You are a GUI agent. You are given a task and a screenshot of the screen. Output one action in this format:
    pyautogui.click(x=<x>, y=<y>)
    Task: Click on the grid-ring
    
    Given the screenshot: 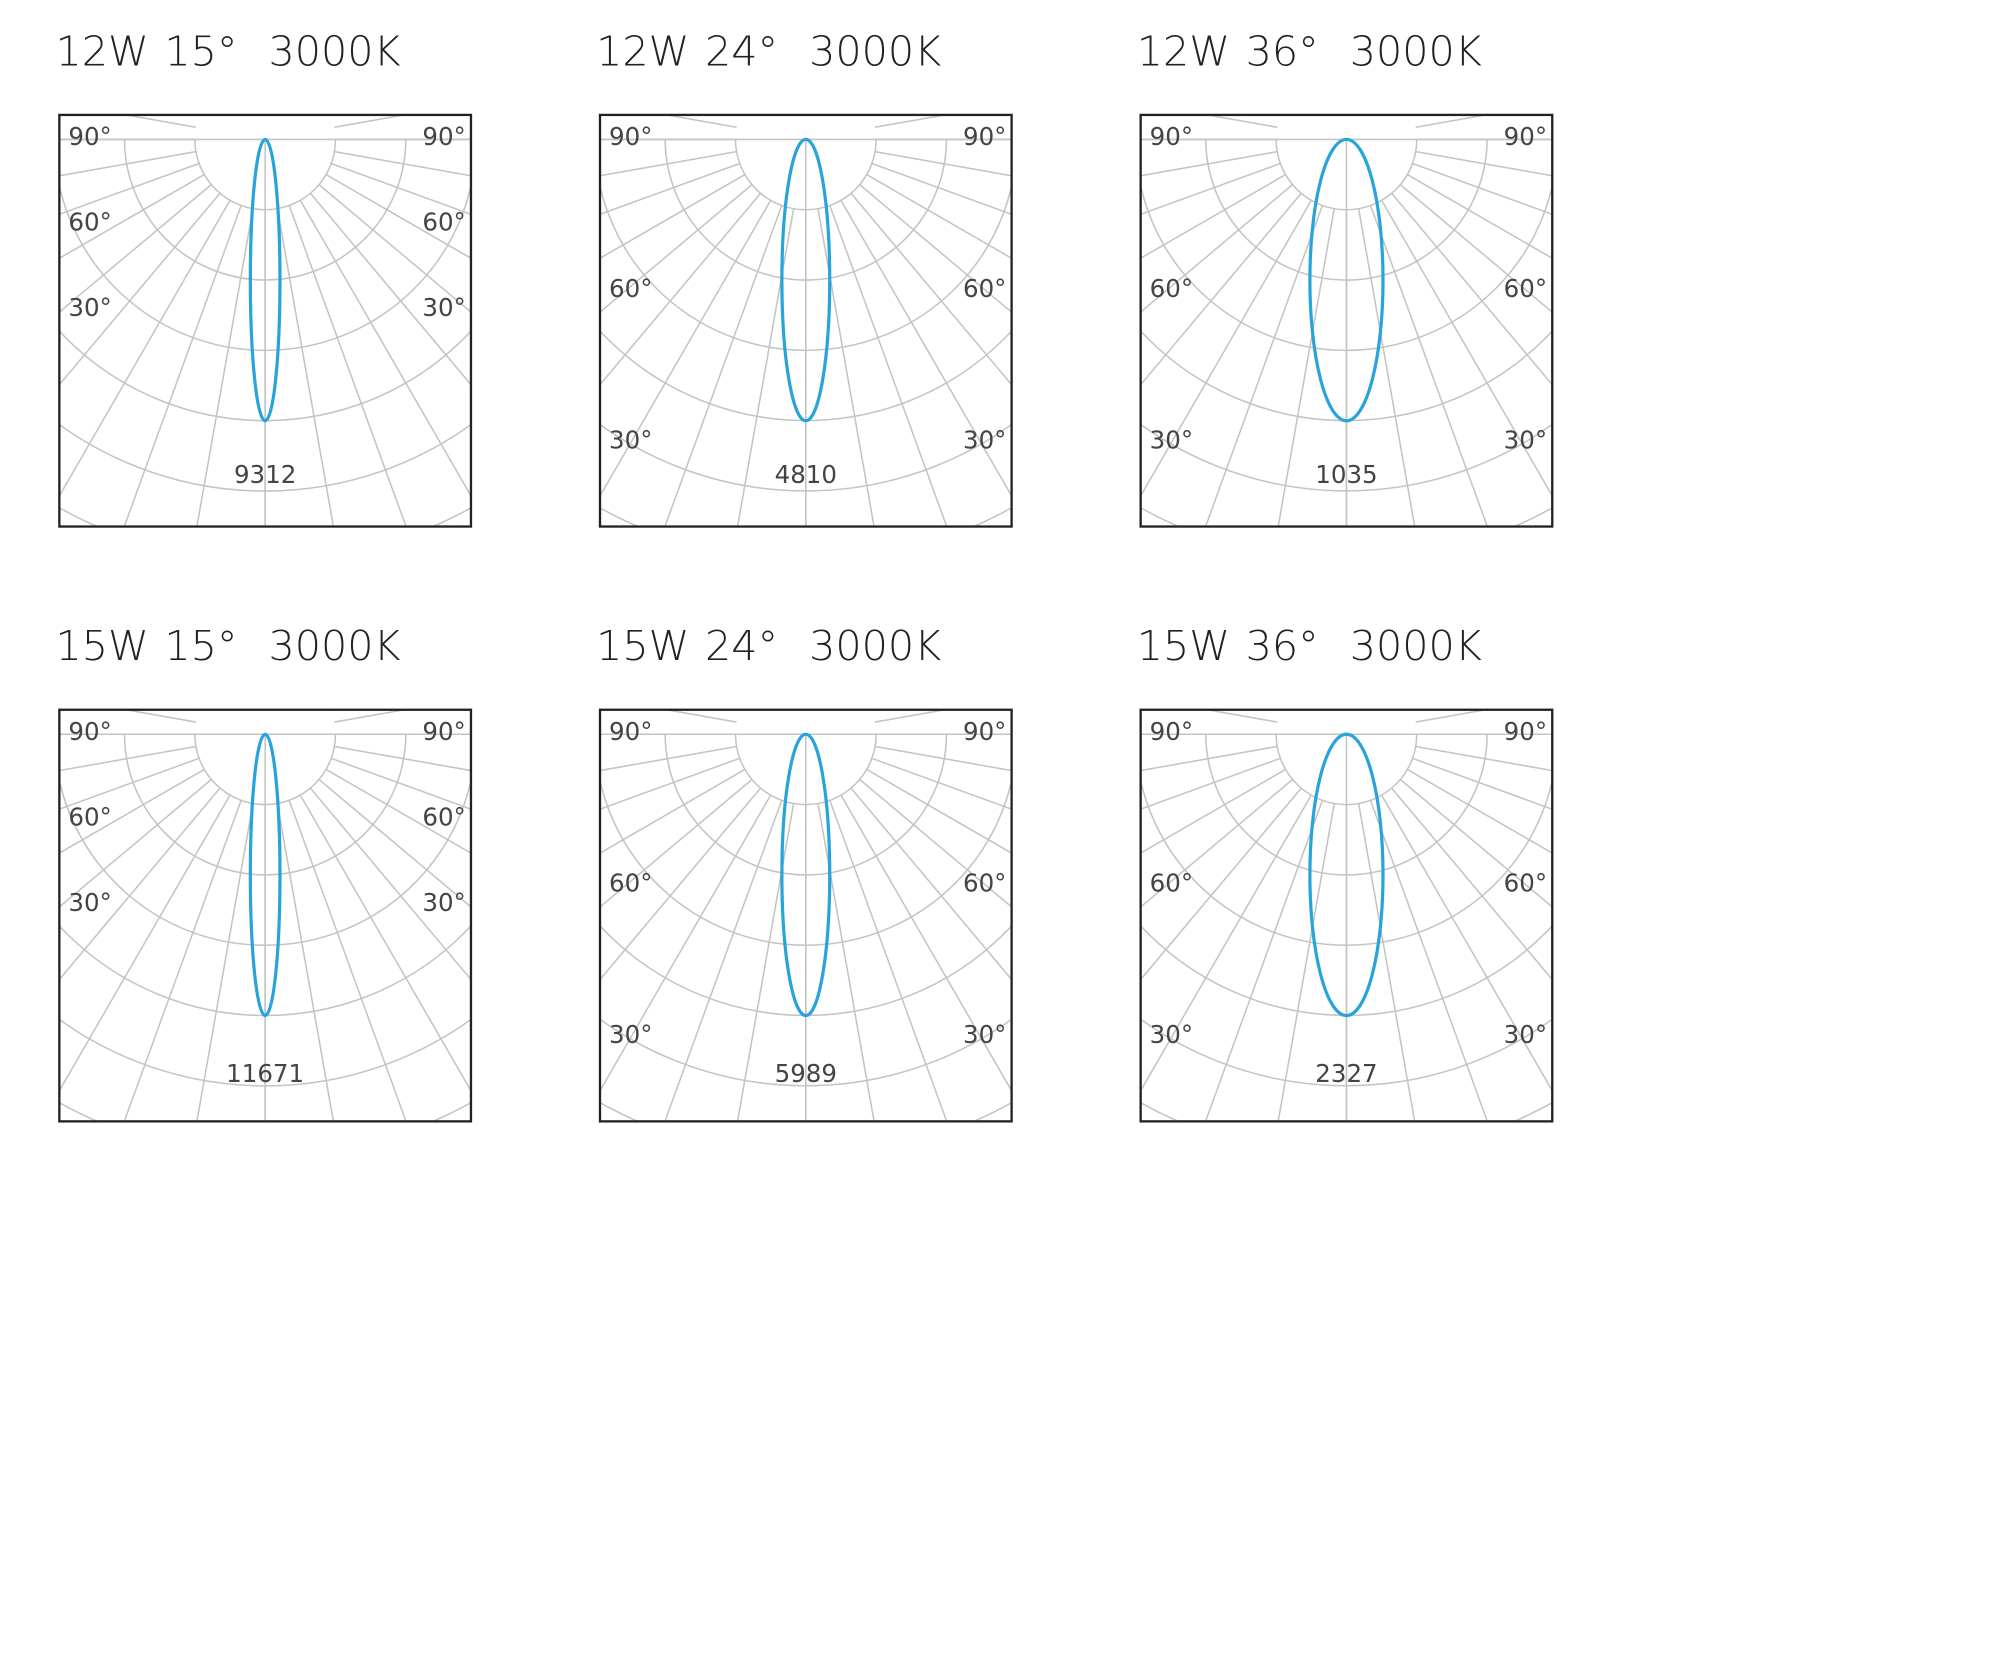 What is the action you would take?
    pyautogui.click(x=265, y=1111)
    